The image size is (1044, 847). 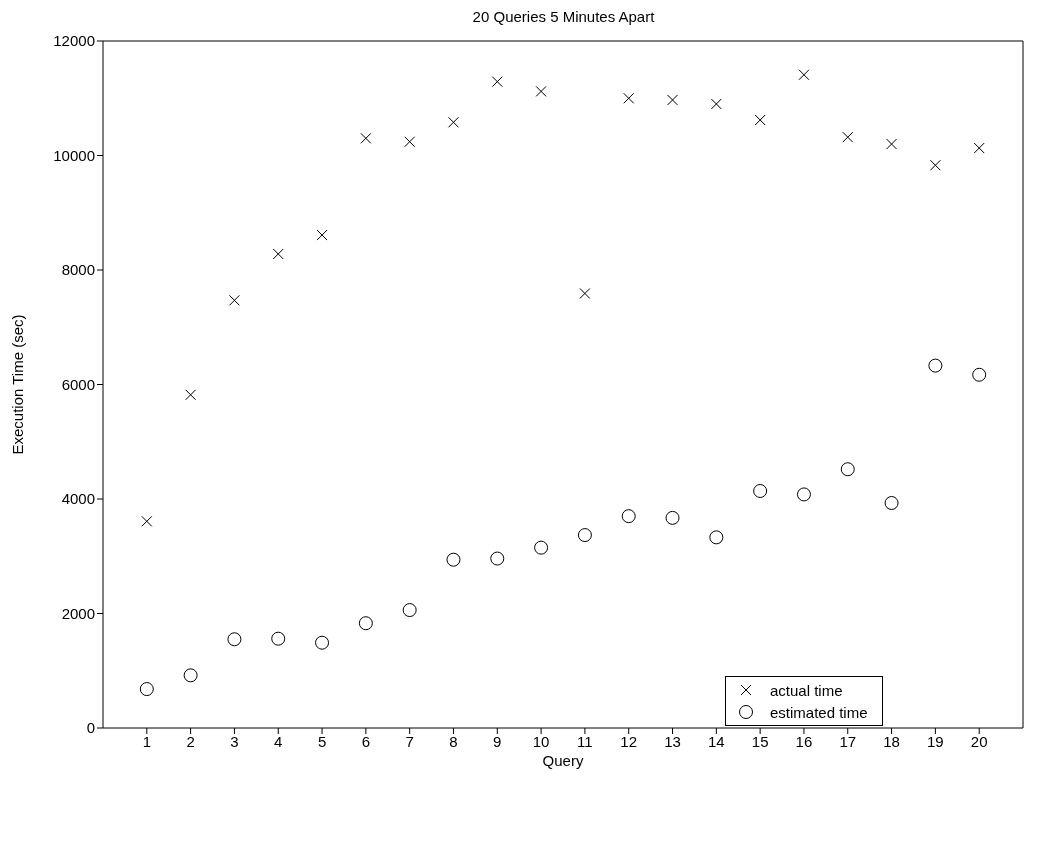 I want to click on x-tick-label: 2, so click(x=190, y=741).